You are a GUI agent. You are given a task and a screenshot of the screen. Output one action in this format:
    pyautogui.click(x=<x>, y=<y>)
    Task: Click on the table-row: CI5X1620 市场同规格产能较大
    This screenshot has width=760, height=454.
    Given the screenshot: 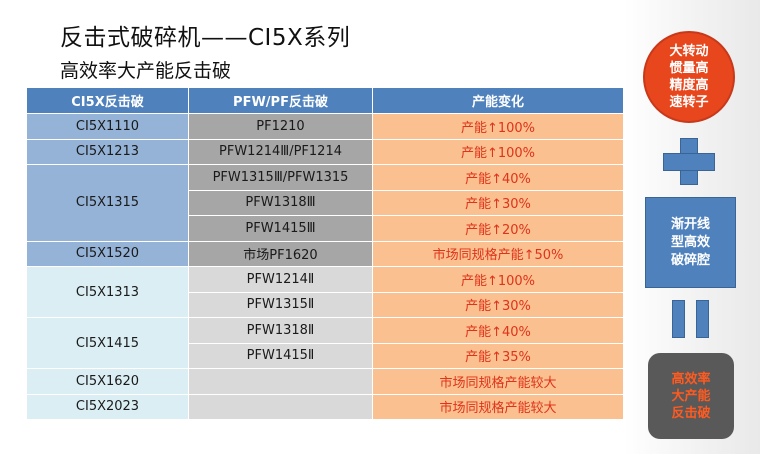 What is the action you would take?
    pyautogui.click(x=325, y=381)
    